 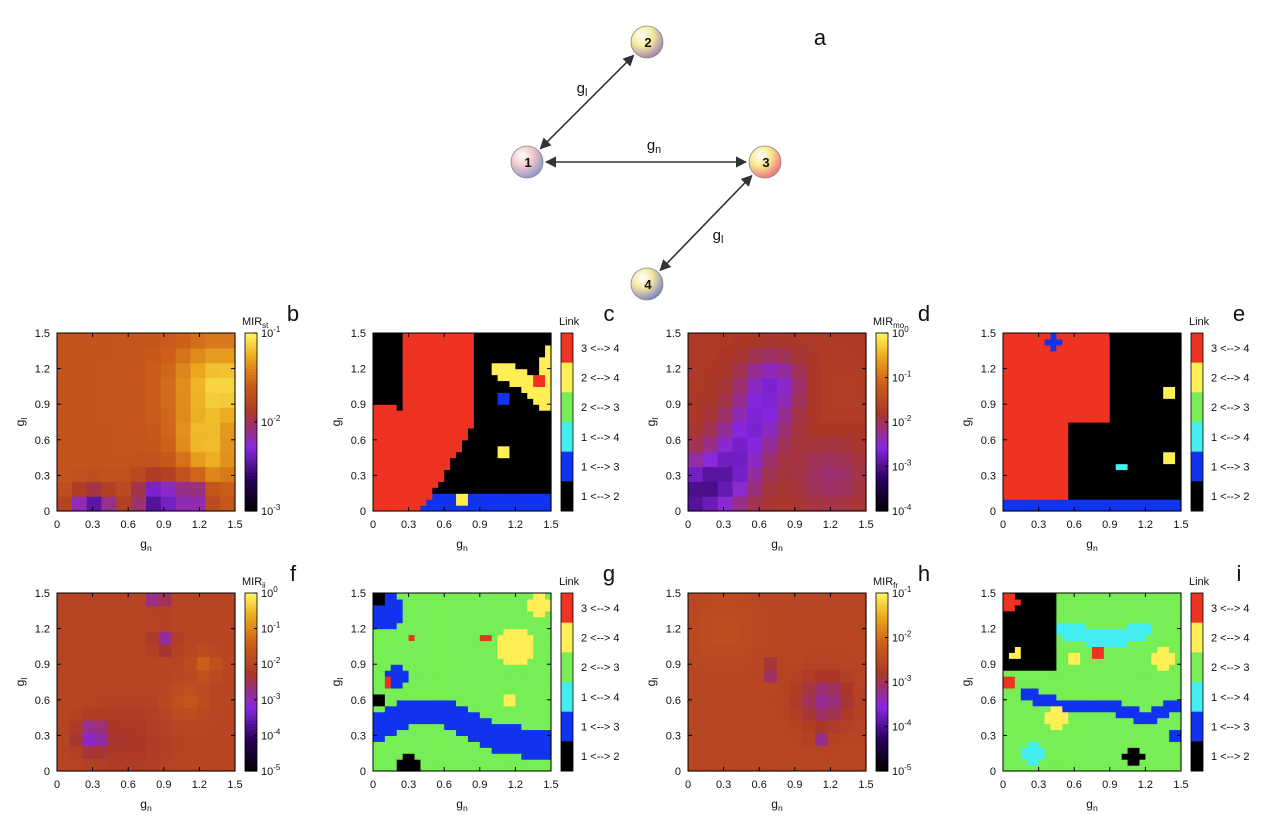 I want to click on legend-label: 1 <--> 3, so click(x=1230, y=468).